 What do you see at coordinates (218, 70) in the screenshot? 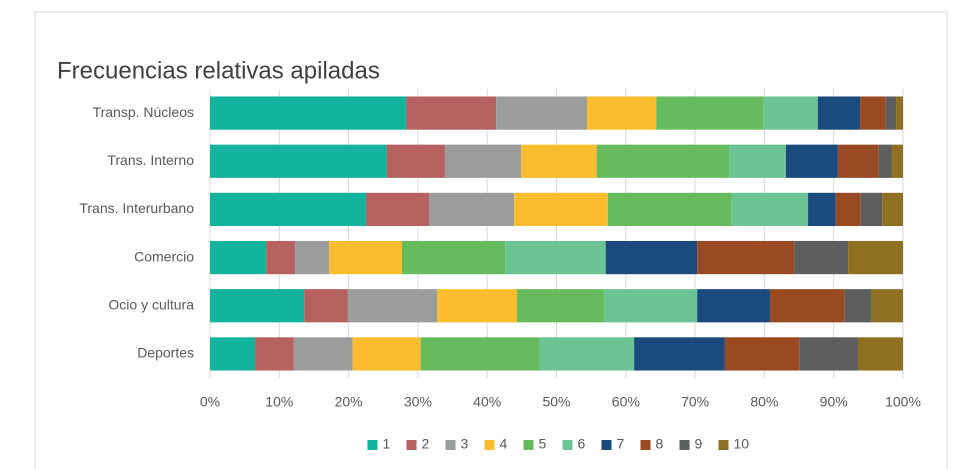
I see `chart-title: Frecuencias relativas apiladas` at bounding box center [218, 70].